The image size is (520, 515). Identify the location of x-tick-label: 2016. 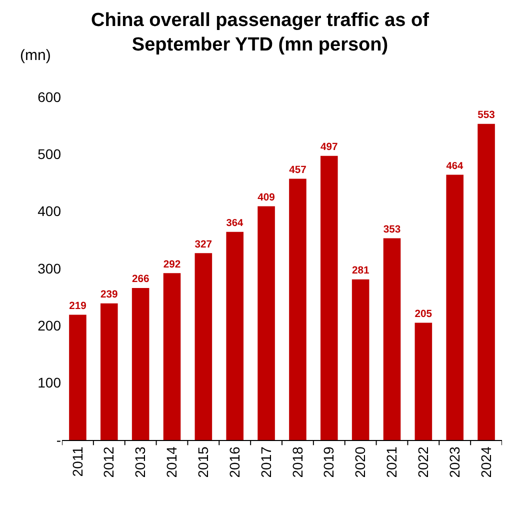
(234, 462).